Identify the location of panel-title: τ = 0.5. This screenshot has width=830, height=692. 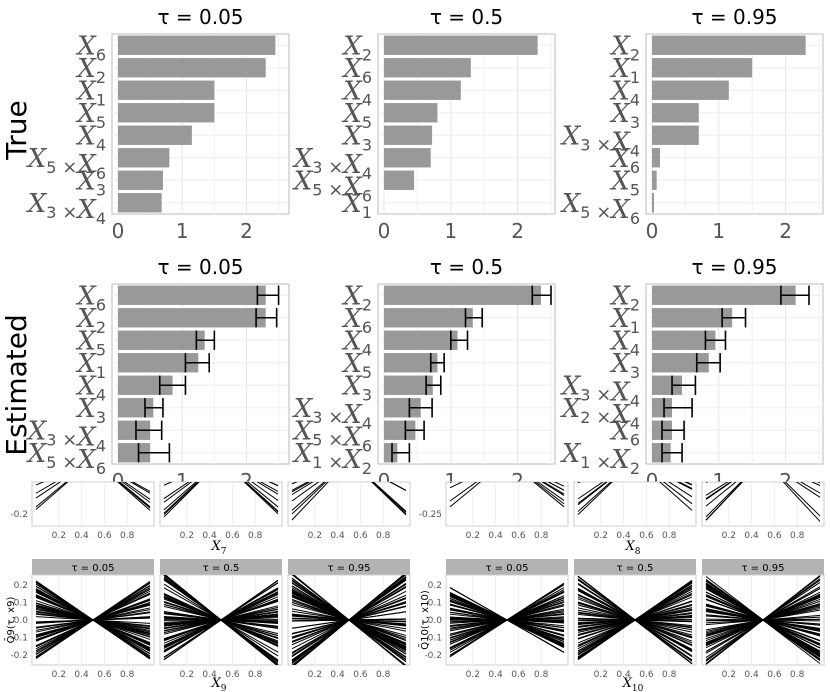
(466, 17).